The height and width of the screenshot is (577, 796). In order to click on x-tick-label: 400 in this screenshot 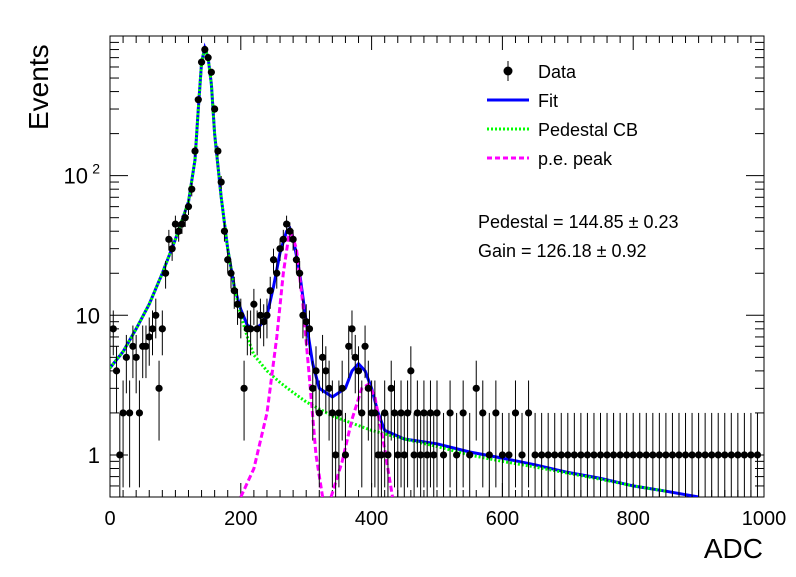, I will do `click(371, 519)`.